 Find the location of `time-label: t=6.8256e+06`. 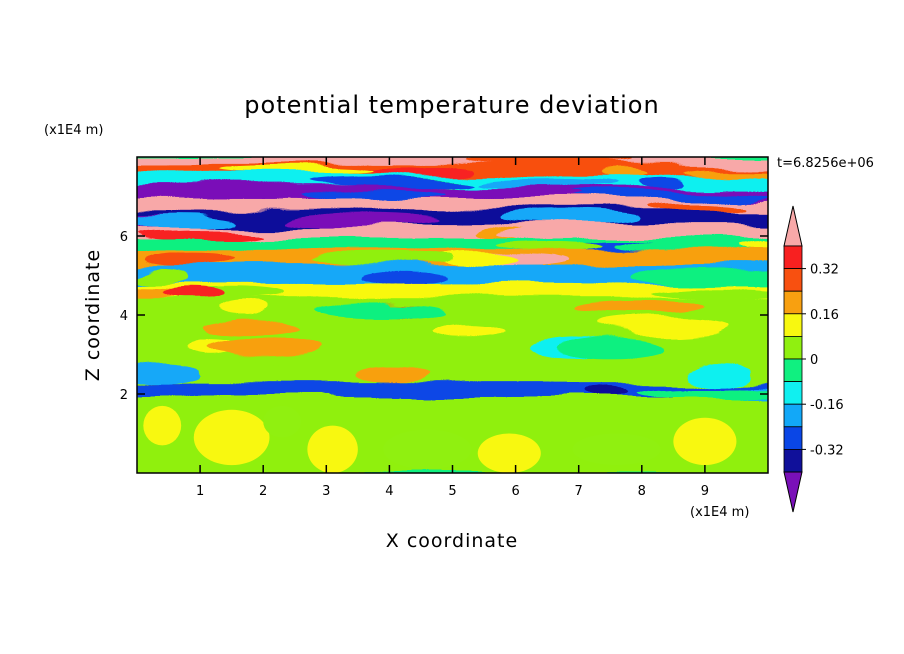

time-label: t=6.8256e+06 is located at coordinates (825, 163).